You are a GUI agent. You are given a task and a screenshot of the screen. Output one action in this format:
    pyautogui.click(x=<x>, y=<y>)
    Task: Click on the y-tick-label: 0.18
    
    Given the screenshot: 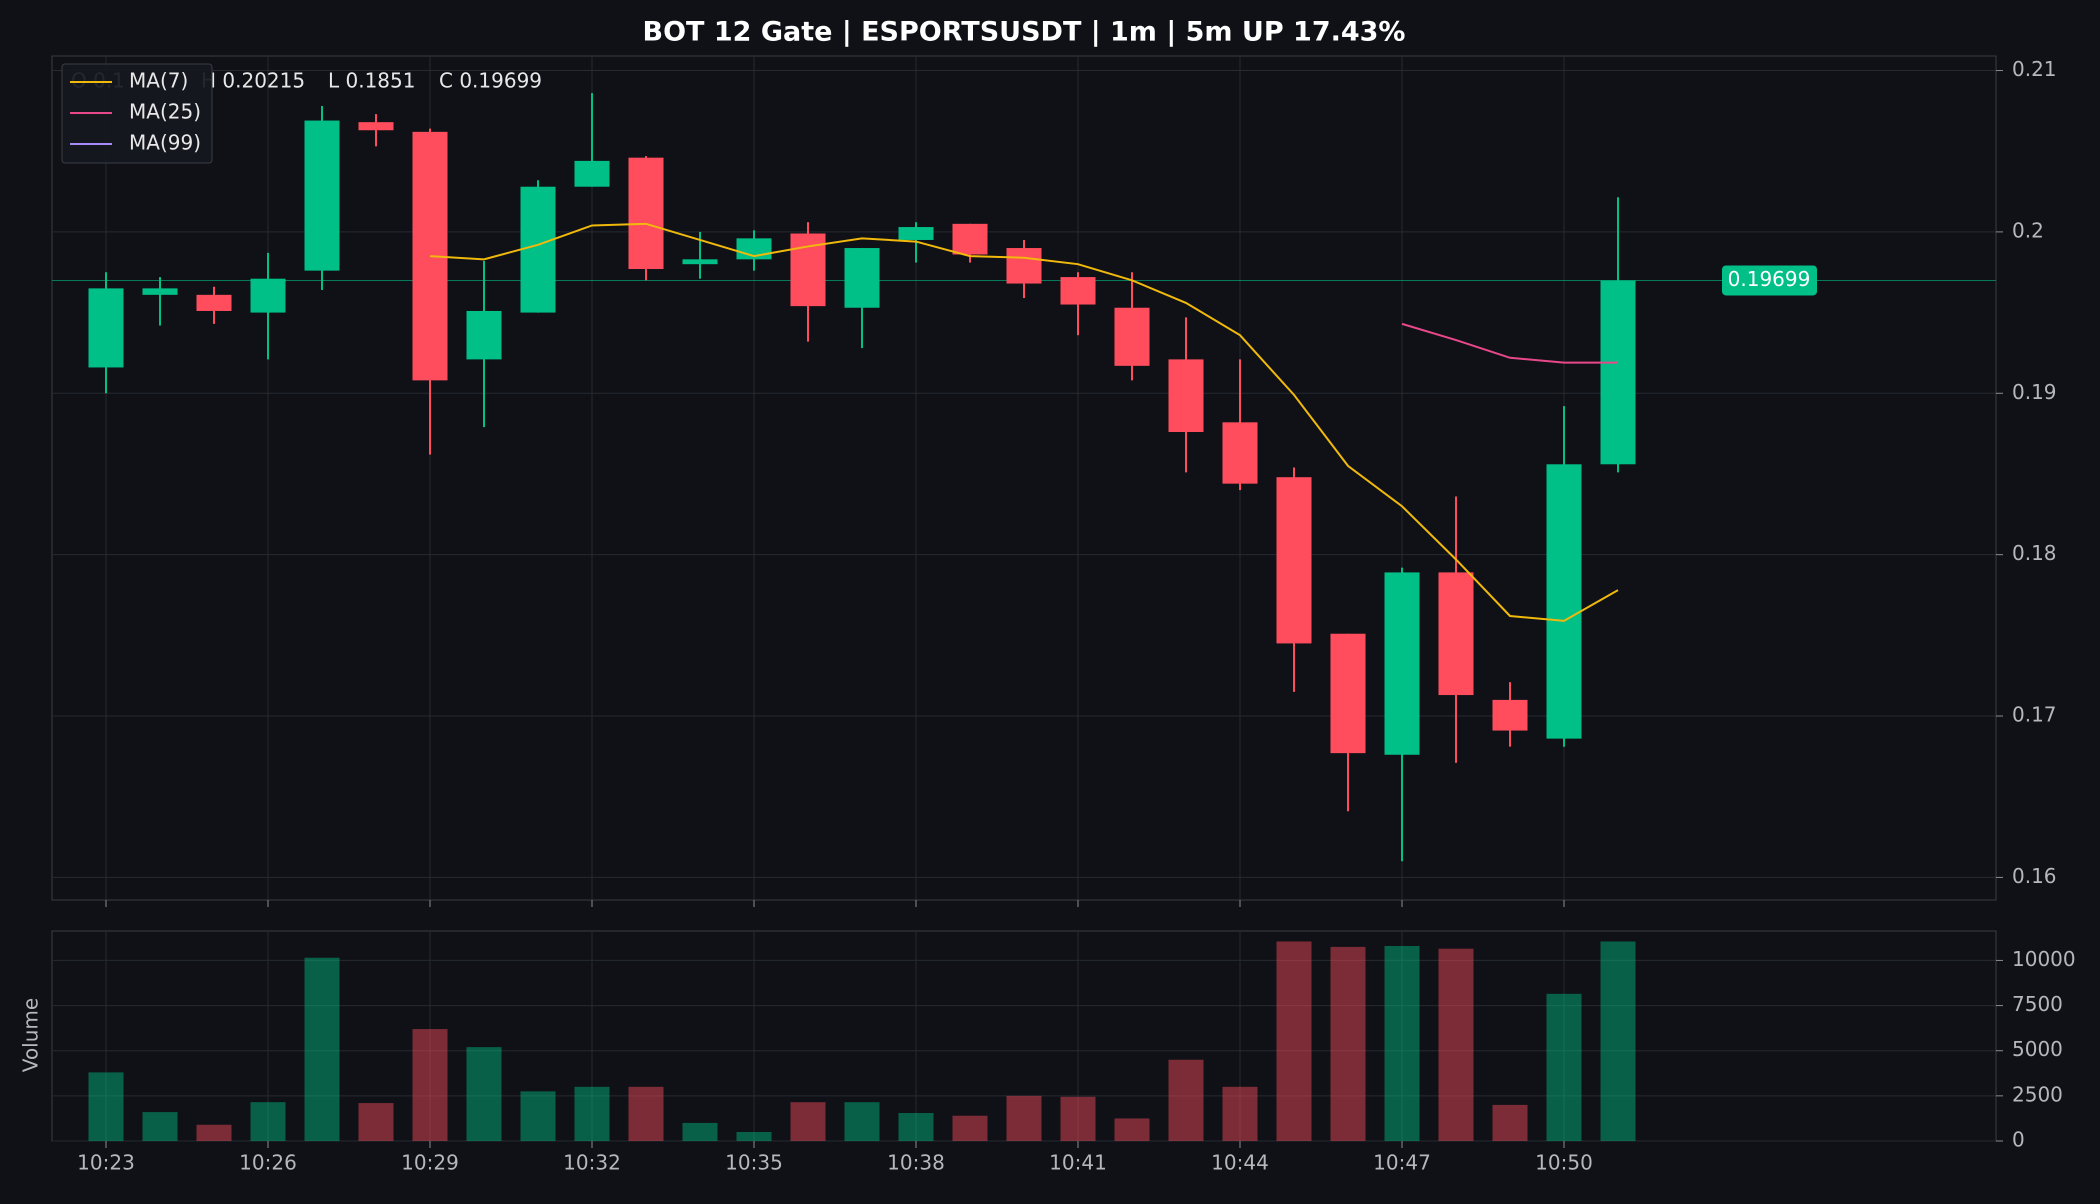 What is the action you would take?
    pyautogui.click(x=2034, y=553)
    